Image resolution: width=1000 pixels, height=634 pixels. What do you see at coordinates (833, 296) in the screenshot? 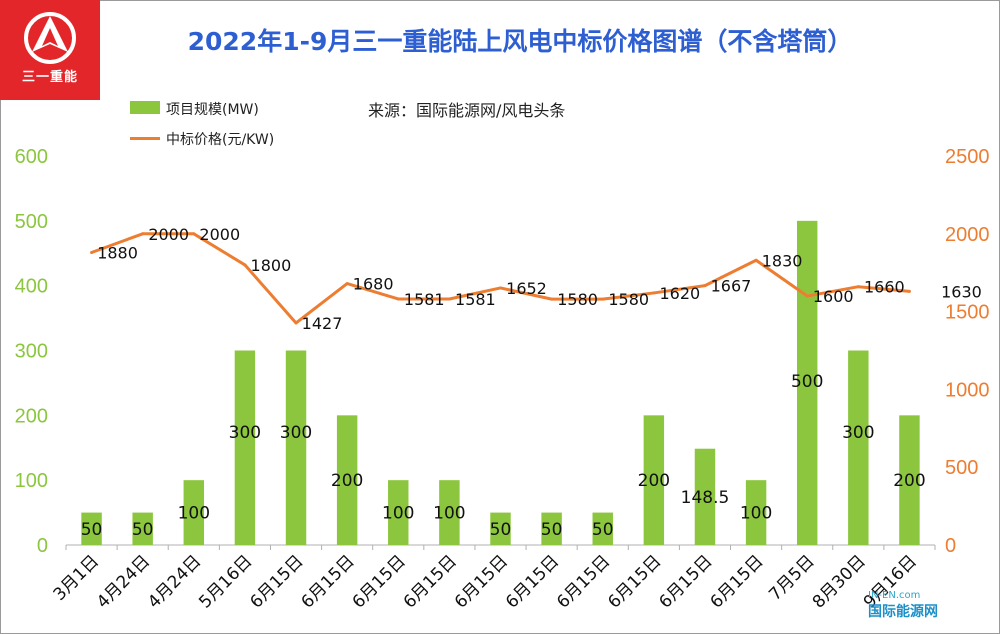
I see `line-data-label: 1600` at bounding box center [833, 296].